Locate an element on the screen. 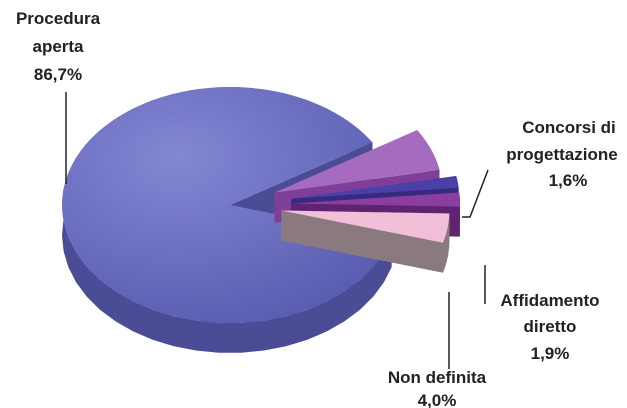 This screenshot has height=408, width=627. leader-concorsi-progettazione is located at coordinates (475, 193).